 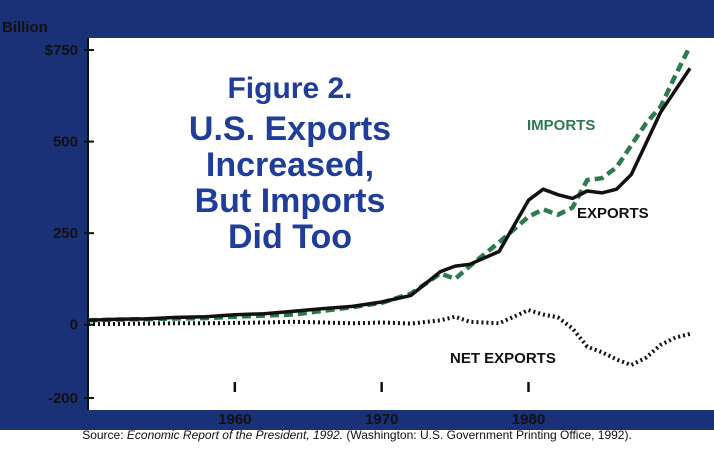 What do you see at coordinates (389, 337) in the screenshot?
I see `series-line-net-exports` at bounding box center [389, 337].